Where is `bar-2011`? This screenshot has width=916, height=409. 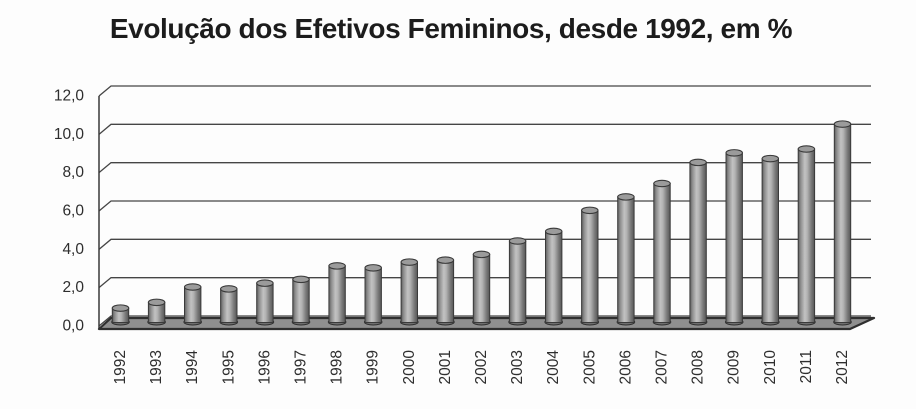 bar-2011 is located at coordinates (806, 235).